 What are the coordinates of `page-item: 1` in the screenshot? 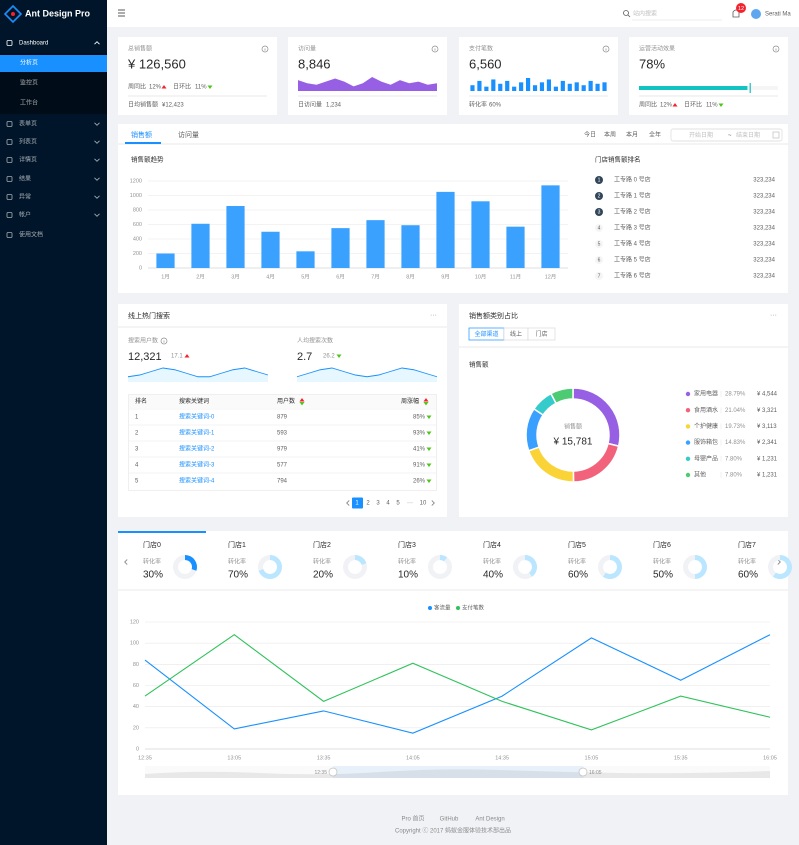 It's located at (357, 504).